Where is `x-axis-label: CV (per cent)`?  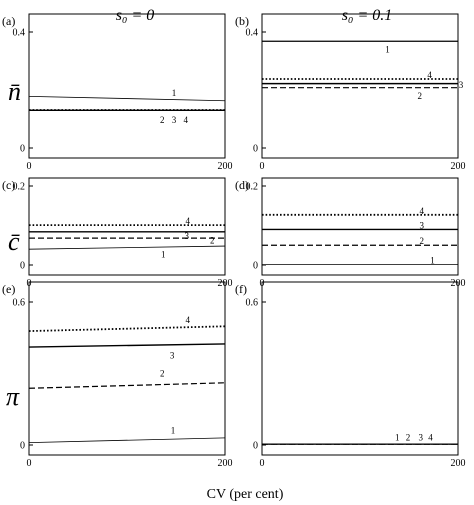
x-axis-label: CV (per cent) is located at coordinates (245, 494).